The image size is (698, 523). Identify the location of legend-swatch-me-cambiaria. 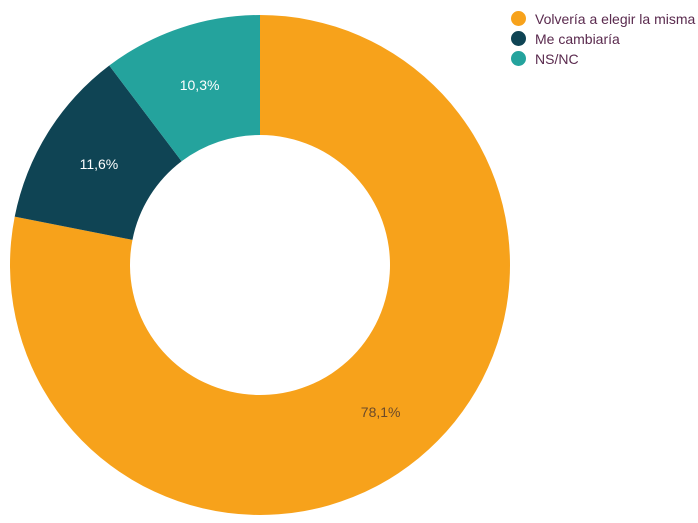
(518, 38).